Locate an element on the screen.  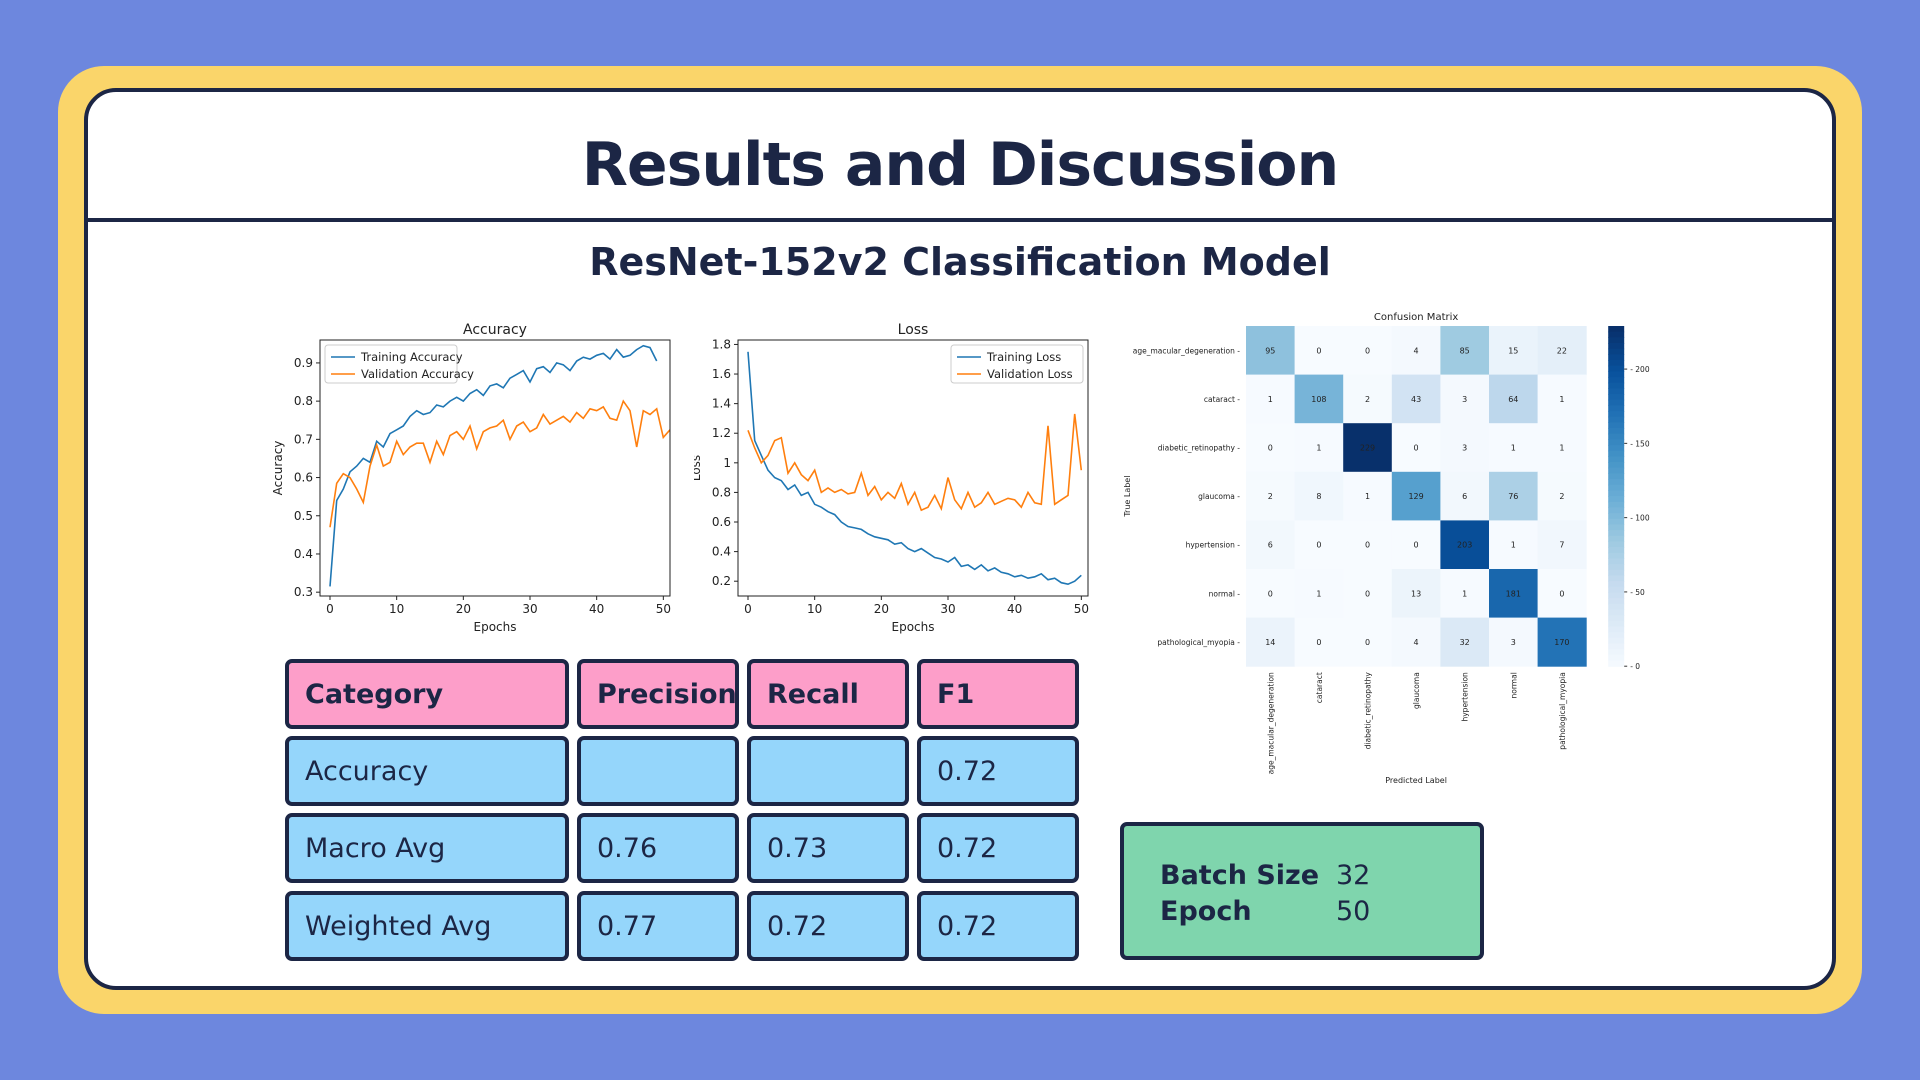
x-axis-label: Epochs is located at coordinates (913, 627).